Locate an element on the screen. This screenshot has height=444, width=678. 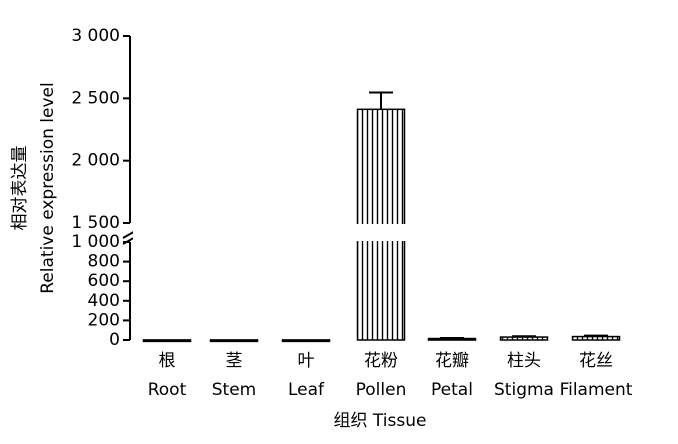
x-tick-label: 叶 is located at coordinates (306, 361).